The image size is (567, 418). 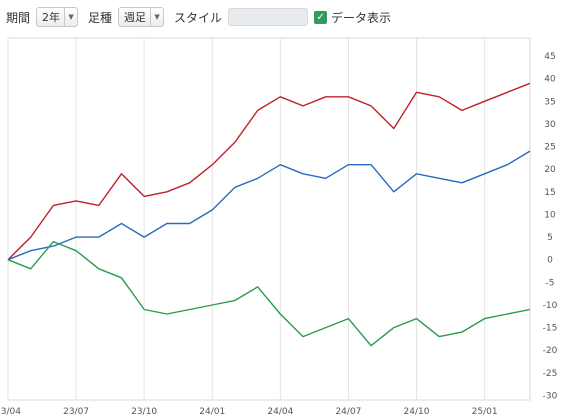 I want to click on y-tick-label: -10, so click(x=550, y=306).